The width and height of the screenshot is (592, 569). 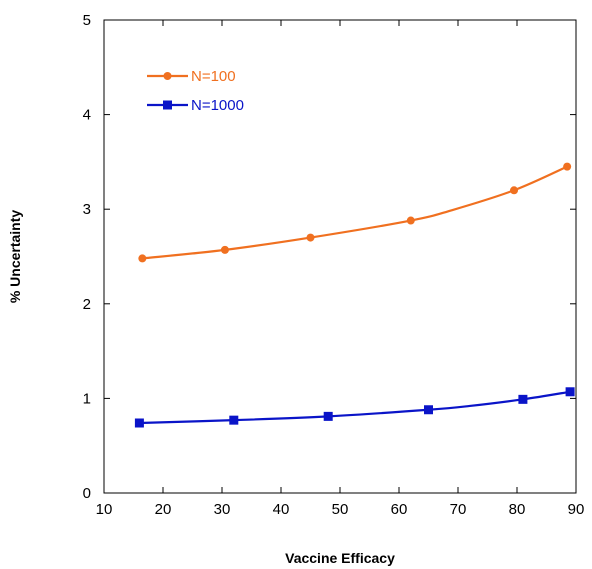 I want to click on legend-item: N=100, so click(x=191, y=76).